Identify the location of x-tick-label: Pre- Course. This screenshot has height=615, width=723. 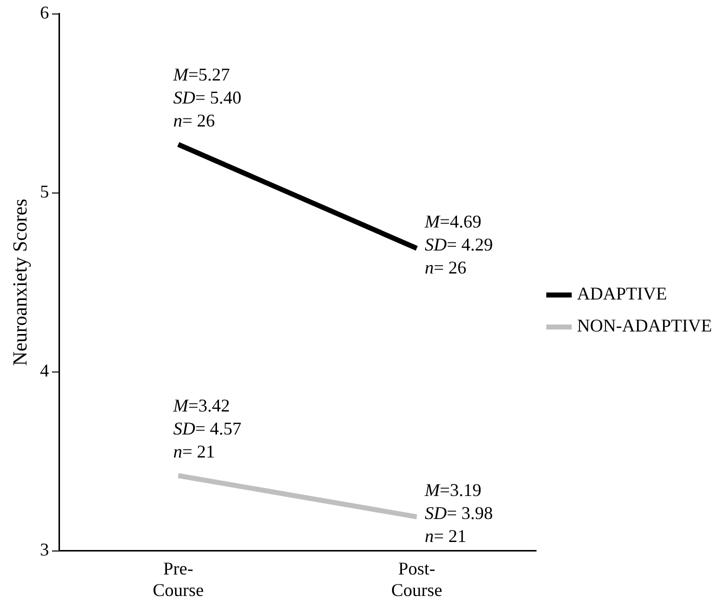
(178, 579).